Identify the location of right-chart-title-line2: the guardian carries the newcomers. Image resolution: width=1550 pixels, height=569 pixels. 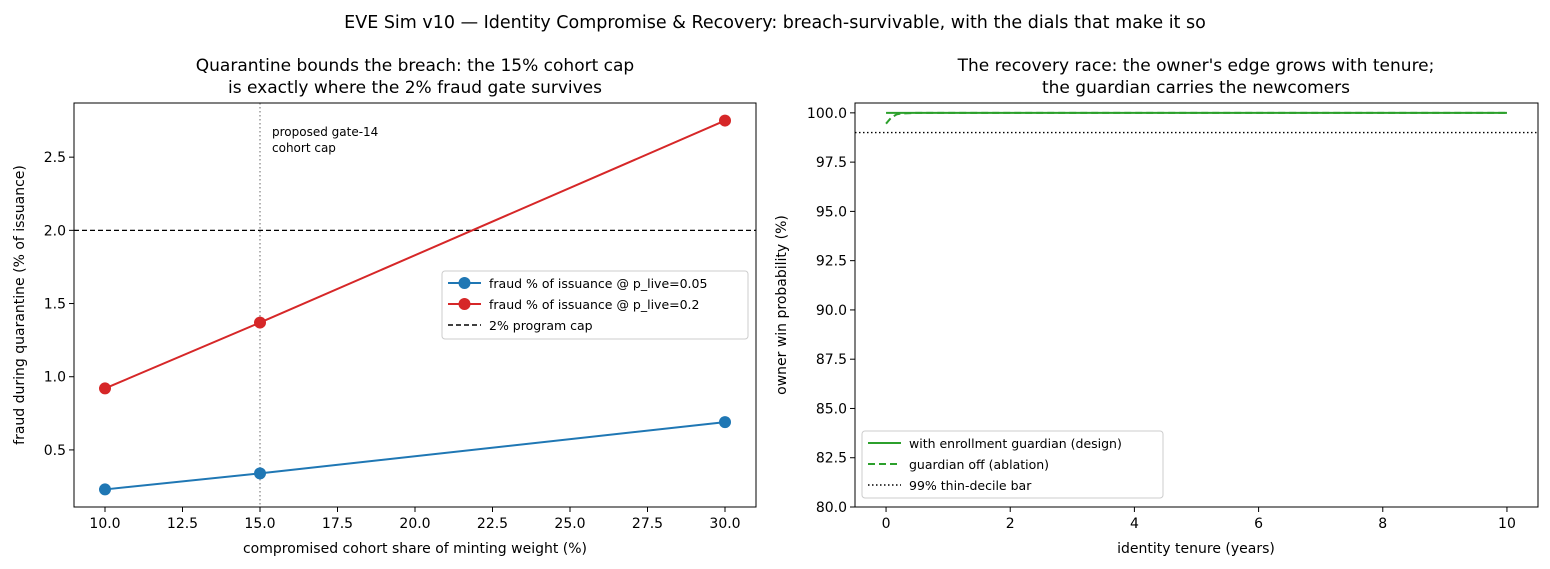
(1196, 88).